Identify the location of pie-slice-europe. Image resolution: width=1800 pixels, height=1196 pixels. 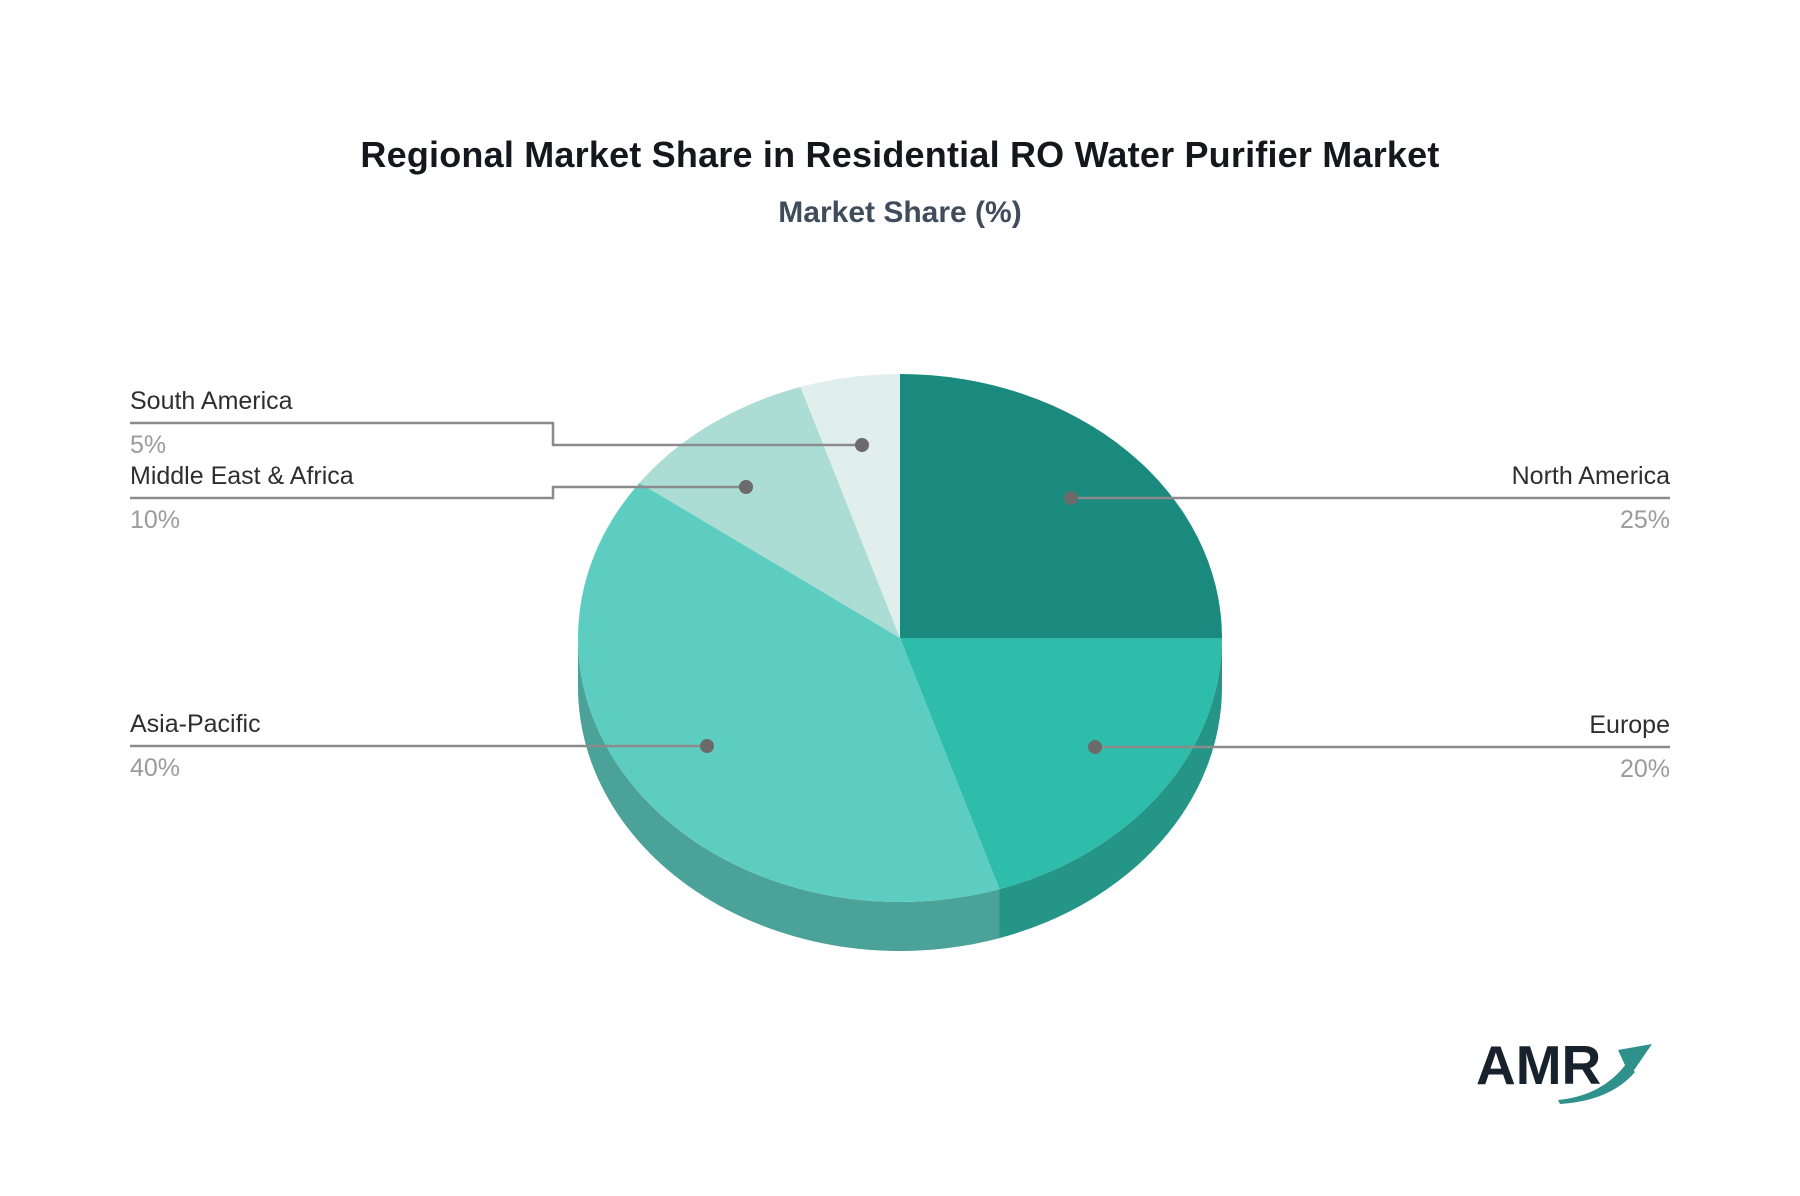
(1061, 764).